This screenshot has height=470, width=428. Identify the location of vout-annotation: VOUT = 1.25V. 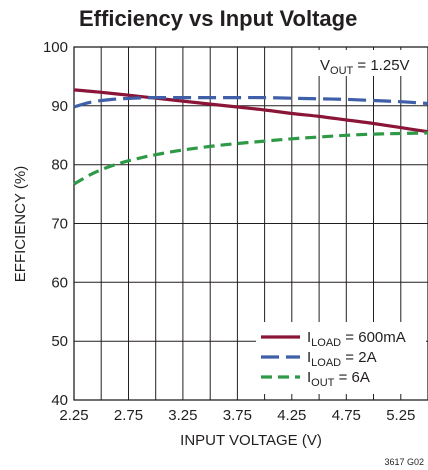
(365, 67).